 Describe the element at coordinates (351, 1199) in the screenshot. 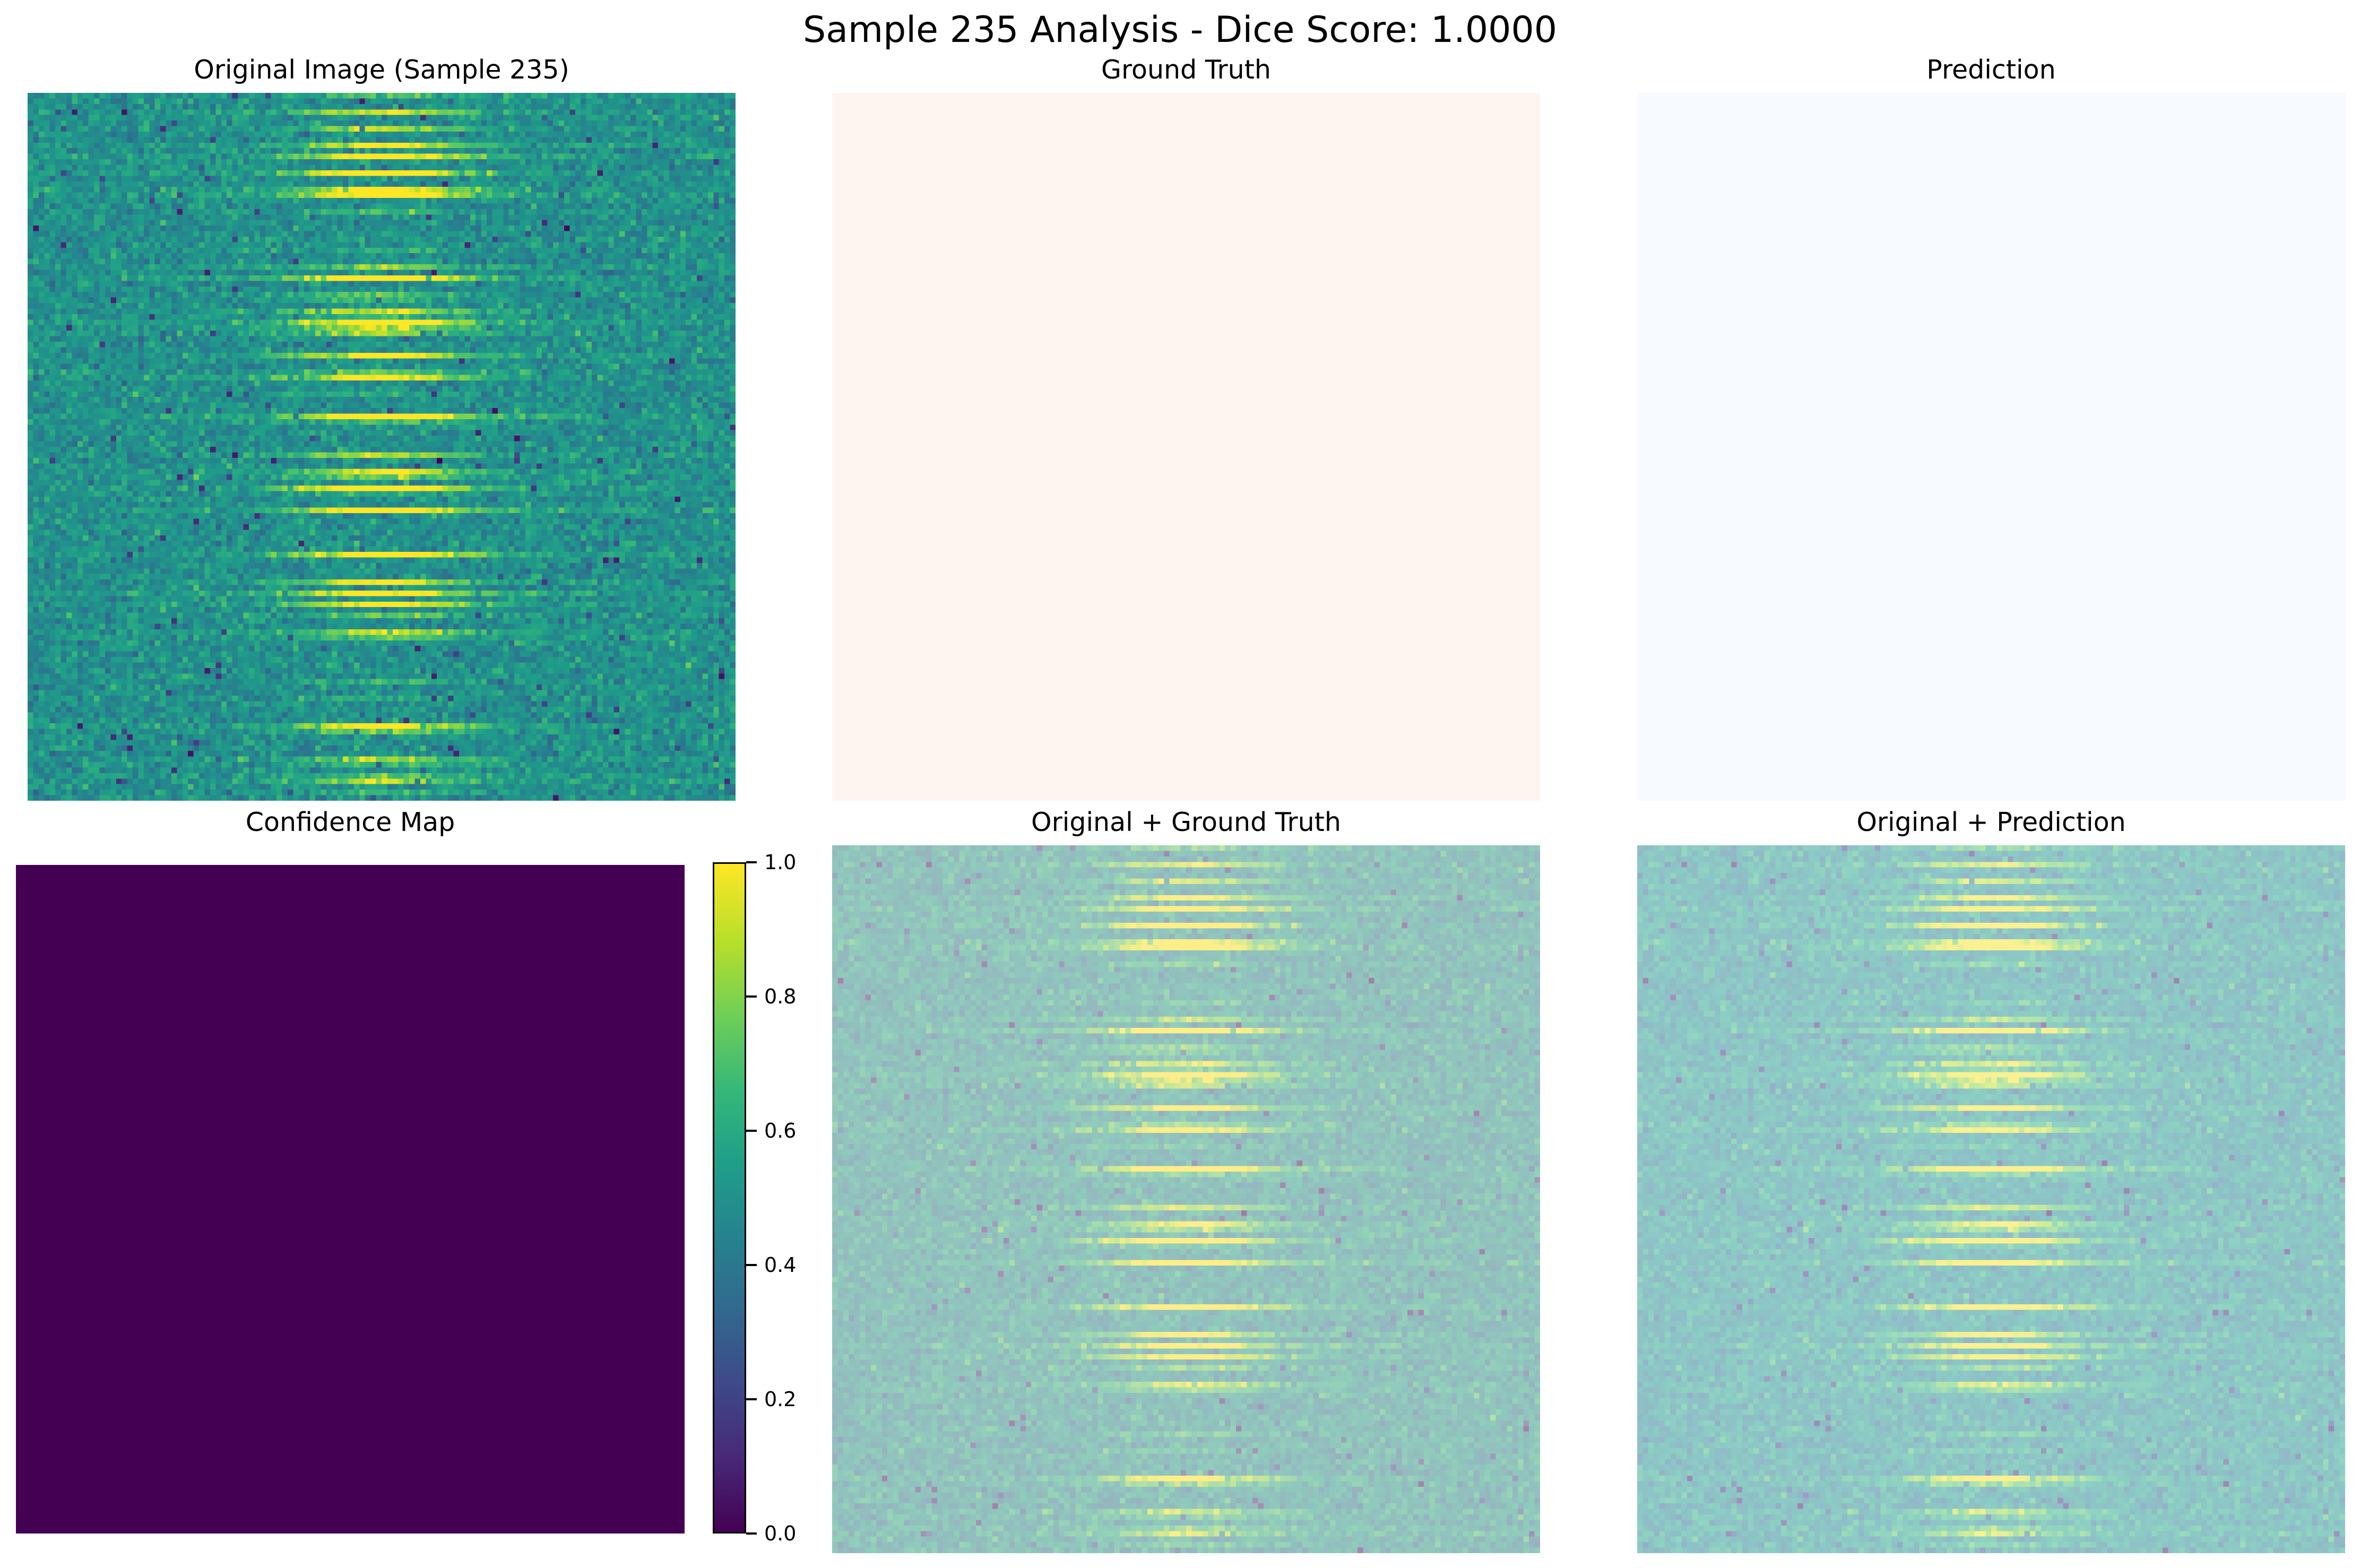

I see `confidence-map-panel` at that location.